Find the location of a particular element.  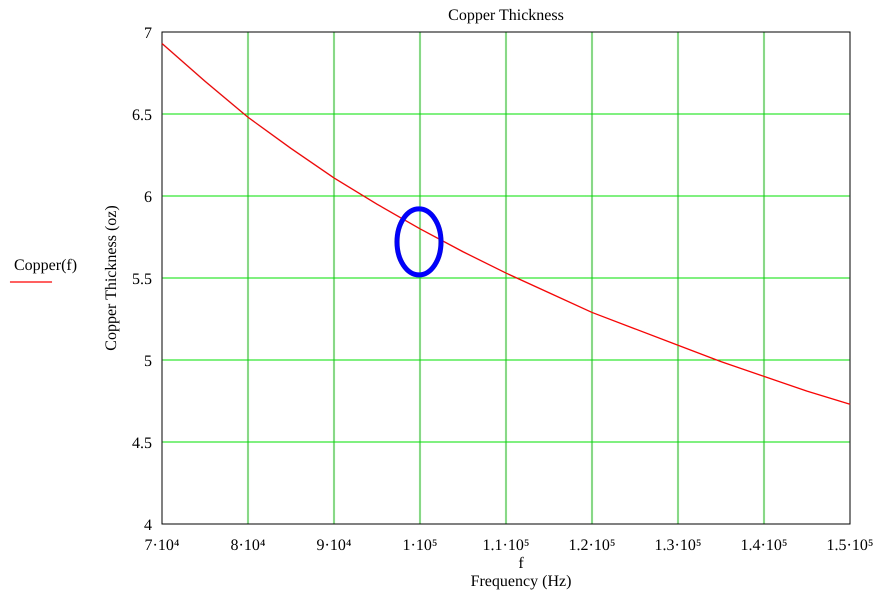

x-tick-label: 1.4·10⁵ is located at coordinates (764, 545).